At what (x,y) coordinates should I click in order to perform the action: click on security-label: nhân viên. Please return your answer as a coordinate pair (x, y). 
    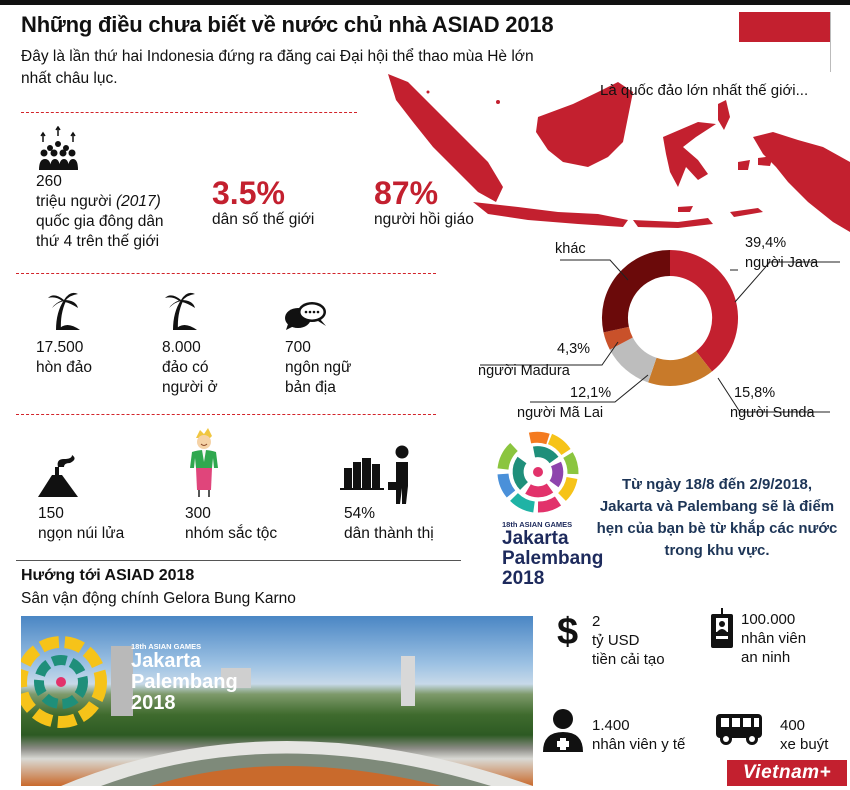
    Looking at the image, I should click on (774, 638).